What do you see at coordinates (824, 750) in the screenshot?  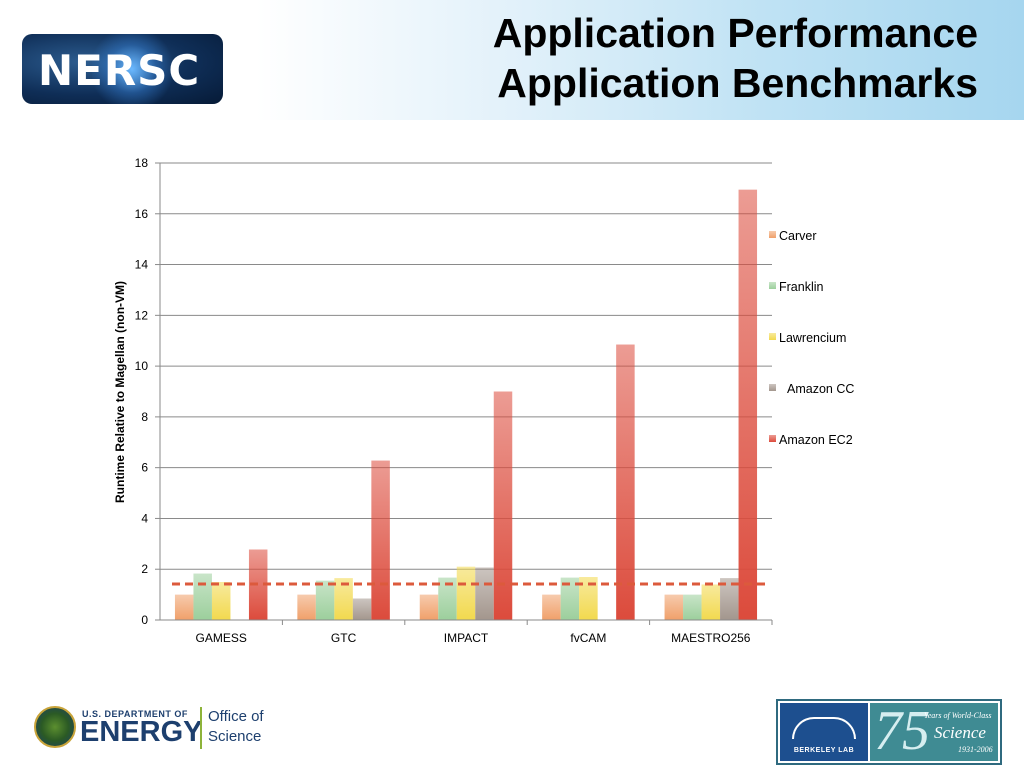 I see `lbl-name: BERKELEY LAB` at bounding box center [824, 750].